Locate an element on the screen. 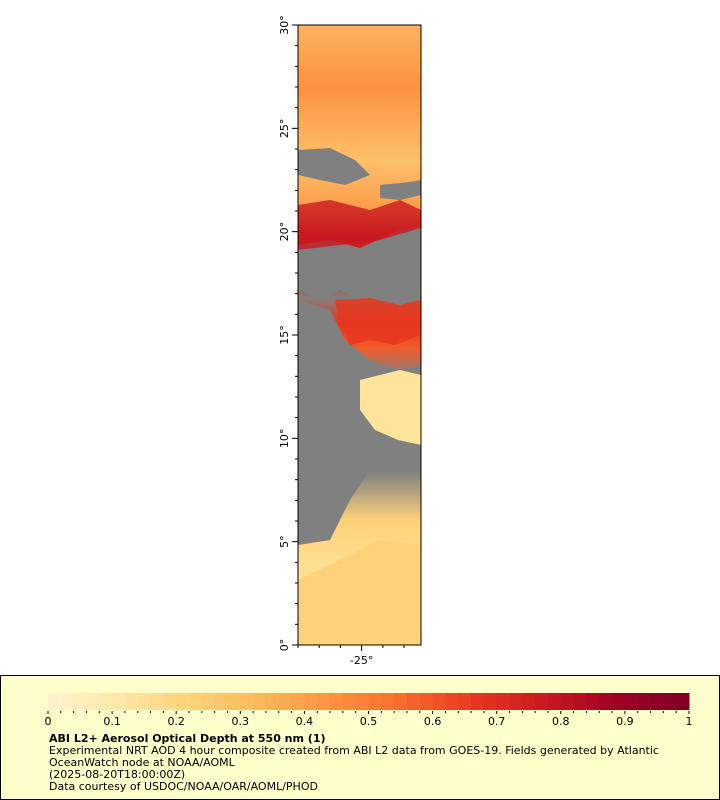  lat-tick-label: 25° is located at coordinates (284, 129).